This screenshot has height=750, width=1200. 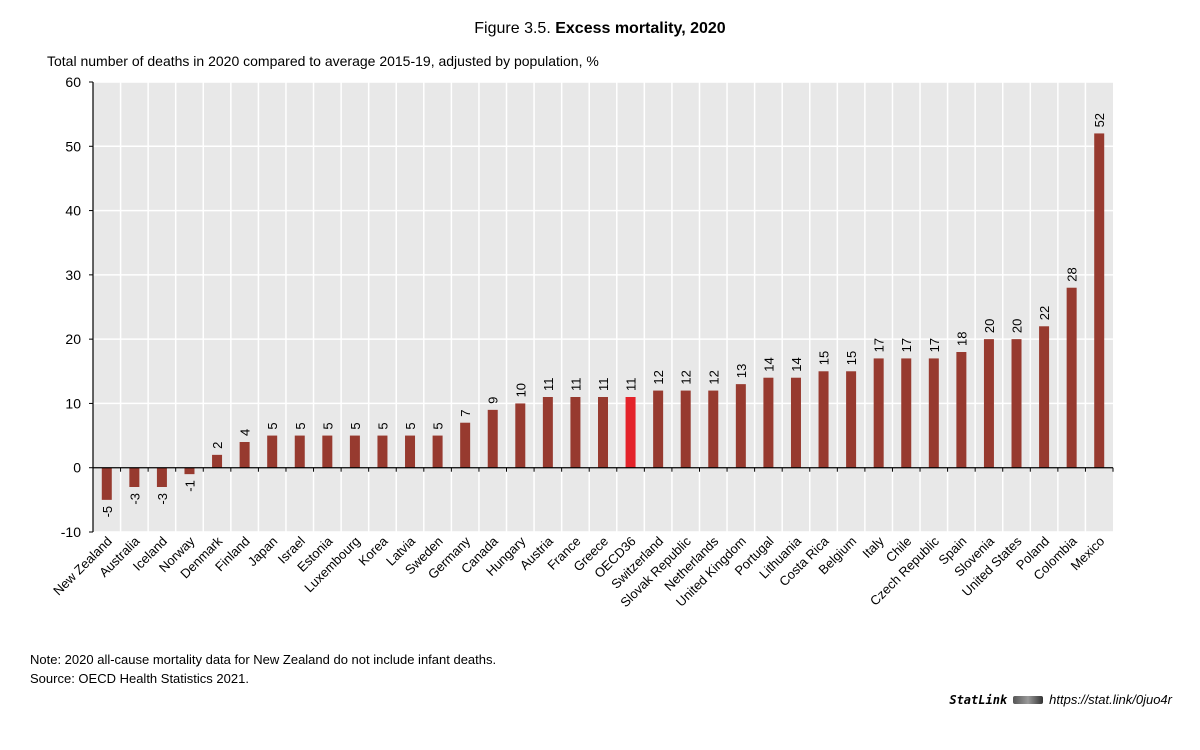 I want to click on data-label: 22, so click(x=1044, y=313).